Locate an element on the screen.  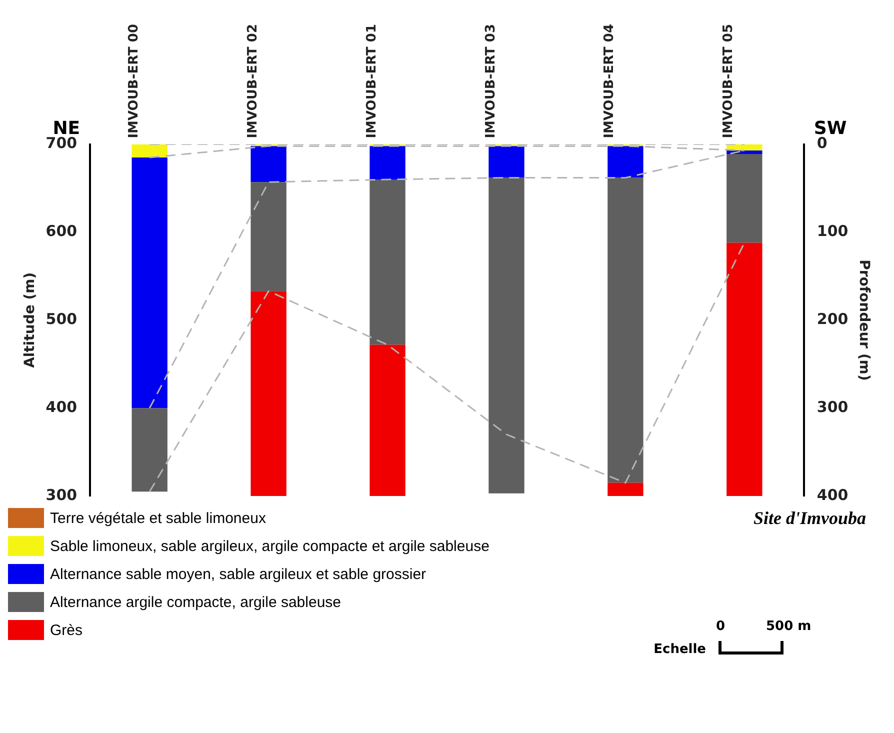
y-tick-label: 400 is located at coordinates (62, 407).